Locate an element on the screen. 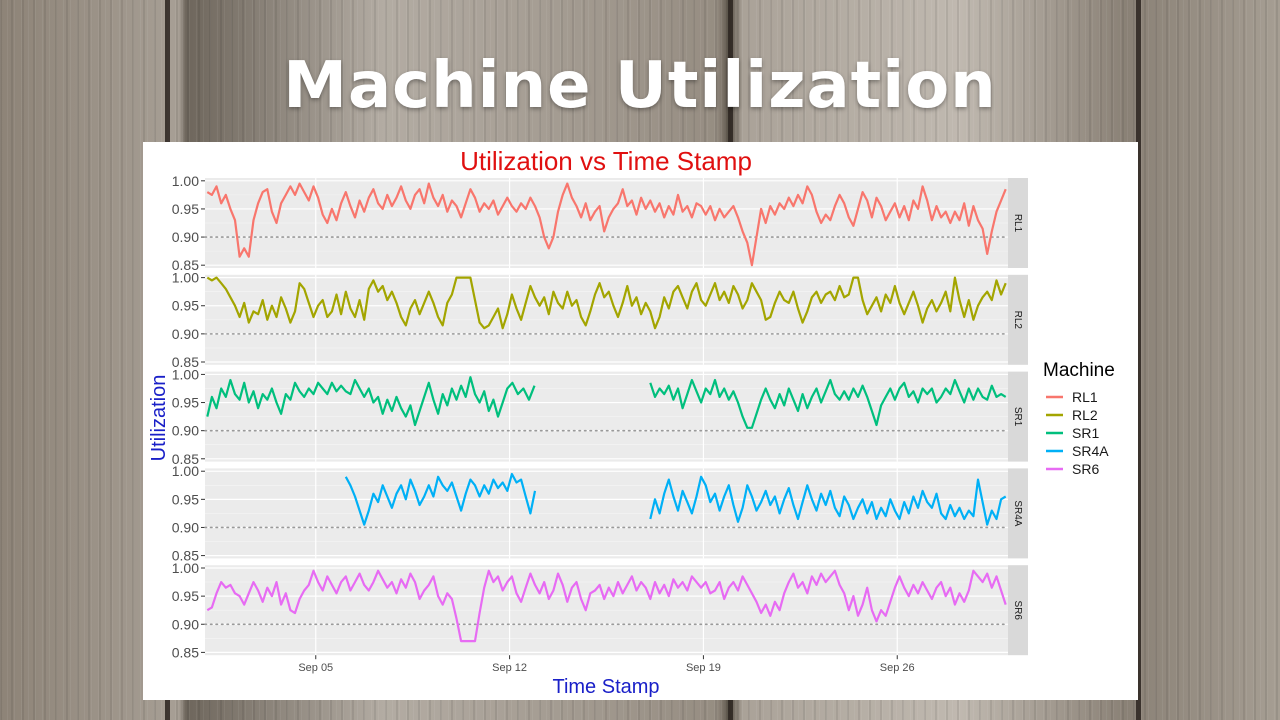  facet-panel-sr1: 0.85 0.90 0.95 1.00 SR1 is located at coordinates (600, 416).